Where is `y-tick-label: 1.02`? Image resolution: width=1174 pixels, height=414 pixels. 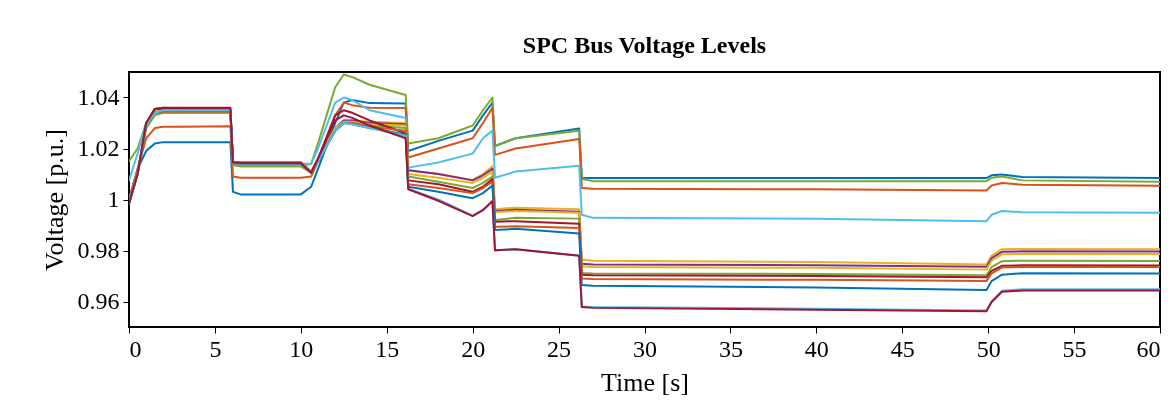 y-tick-label: 1.02 is located at coordinates (98, 148).